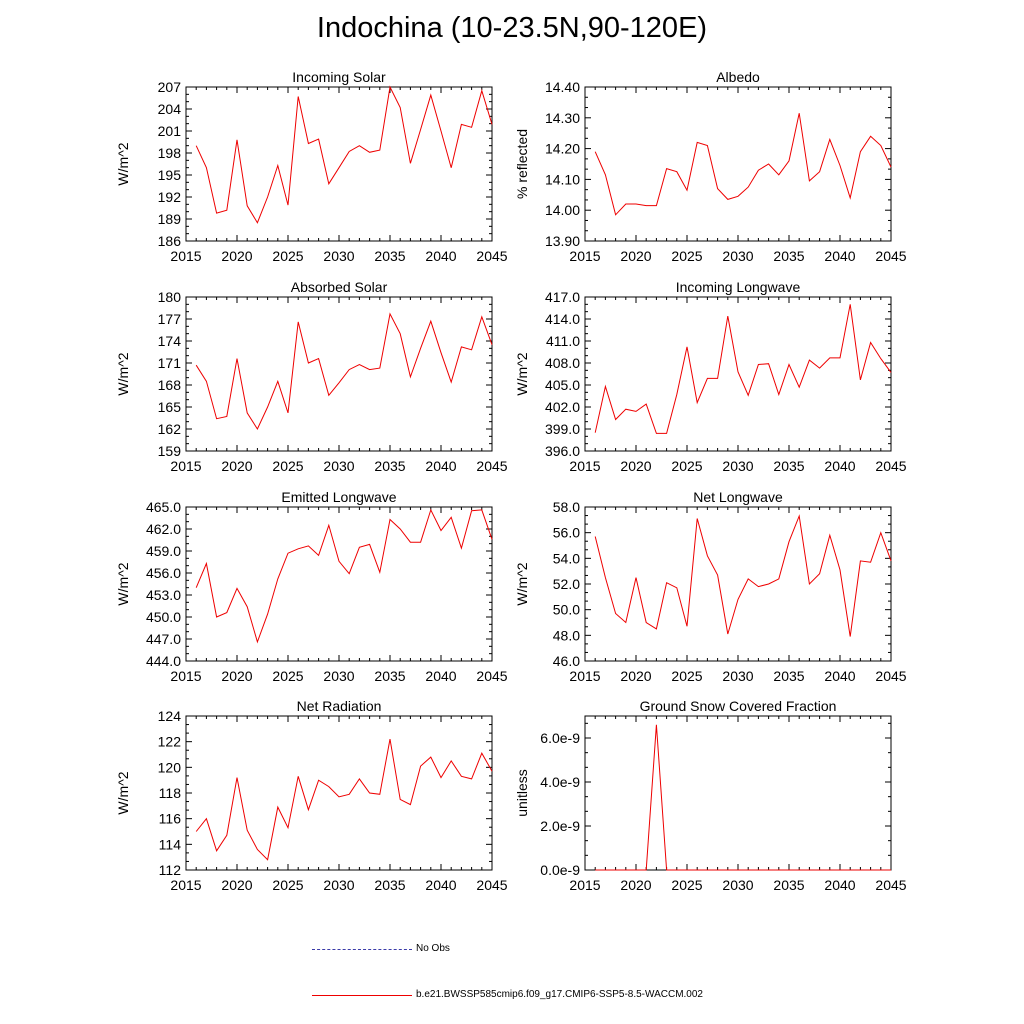  I want to click on y-tick-label: 120, so click(170, 767).